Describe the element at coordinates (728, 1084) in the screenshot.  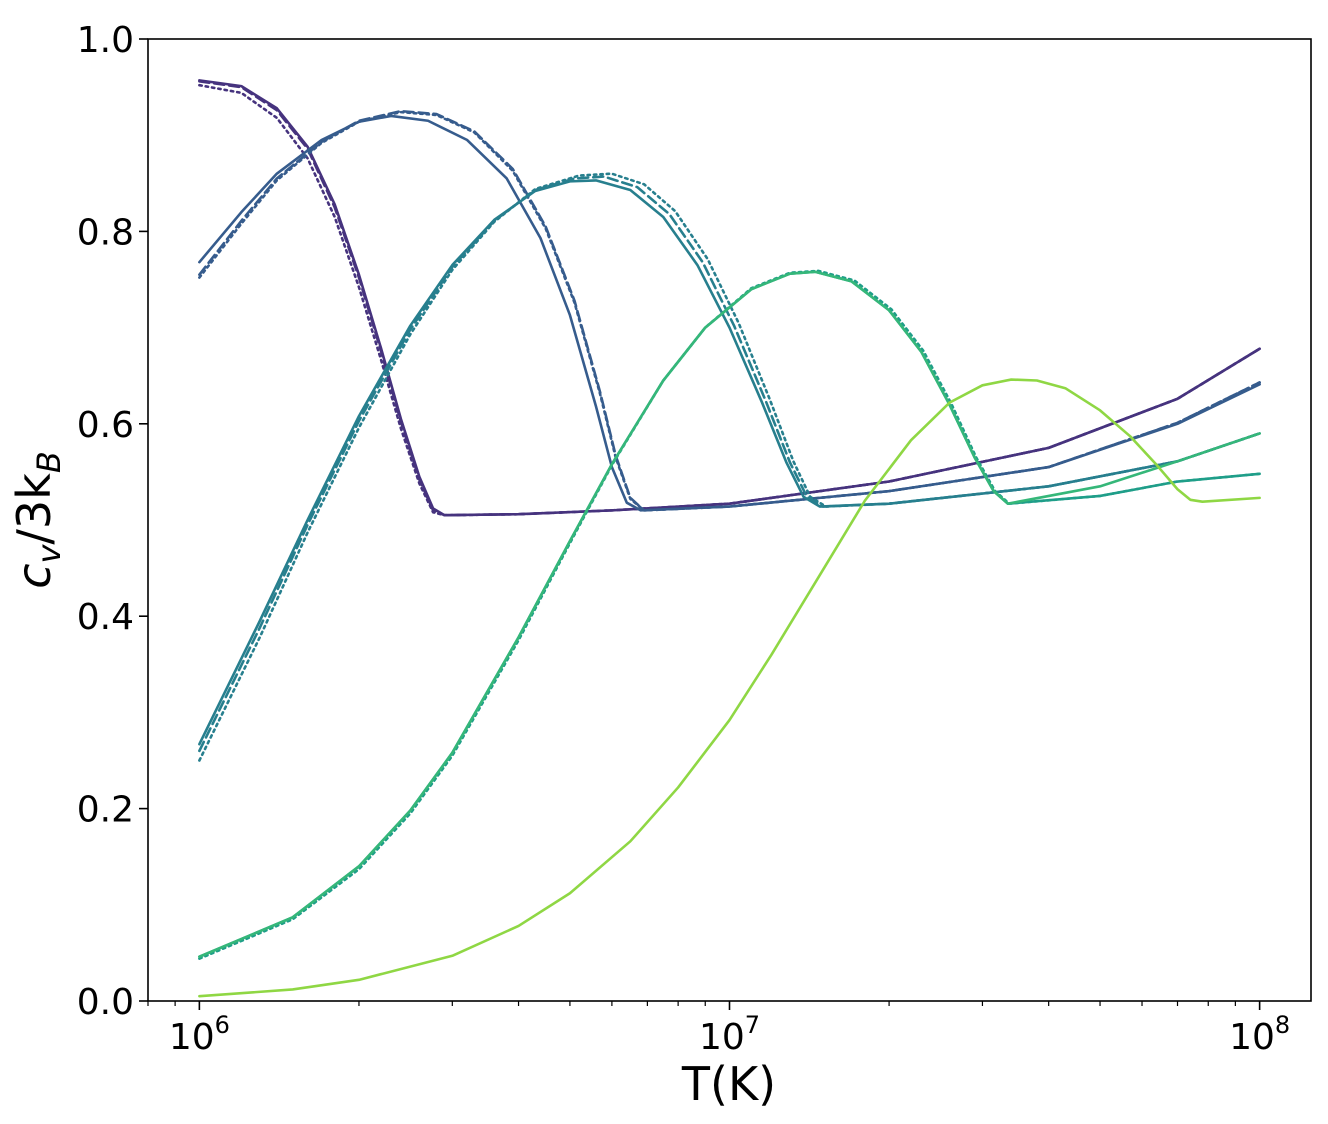
I see `x-axis-label: T(K)` at that location.